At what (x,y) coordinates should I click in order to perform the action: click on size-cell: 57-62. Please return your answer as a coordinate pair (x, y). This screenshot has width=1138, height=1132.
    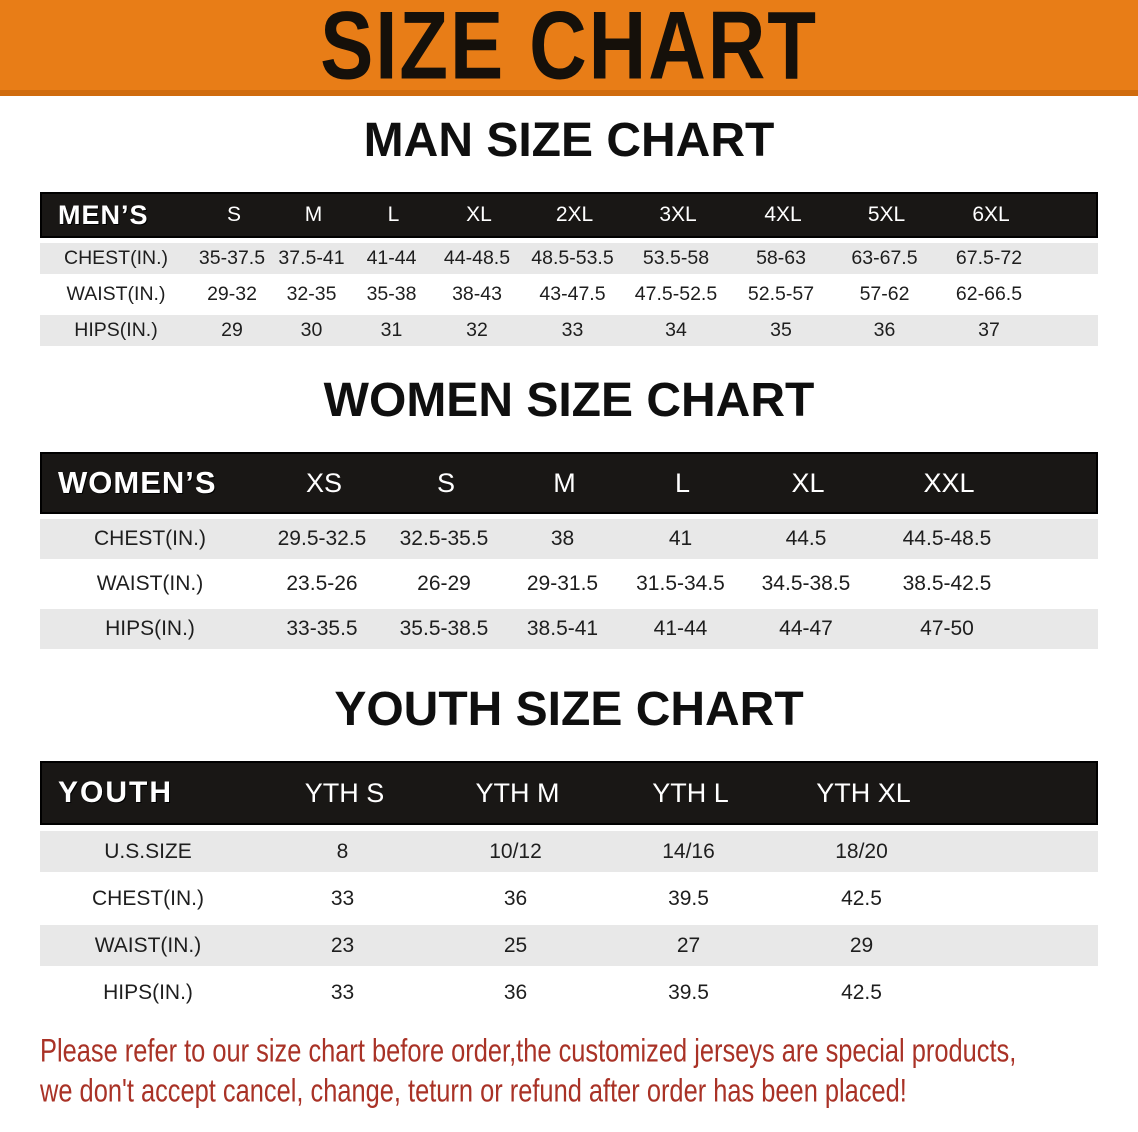
    Looking at the image, I should click on (884, 294).